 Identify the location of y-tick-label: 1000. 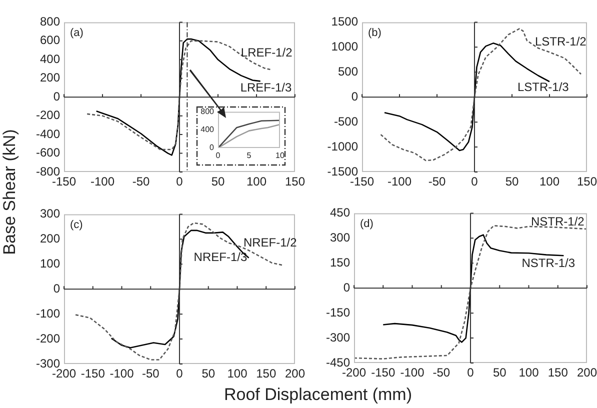
(344, 46).